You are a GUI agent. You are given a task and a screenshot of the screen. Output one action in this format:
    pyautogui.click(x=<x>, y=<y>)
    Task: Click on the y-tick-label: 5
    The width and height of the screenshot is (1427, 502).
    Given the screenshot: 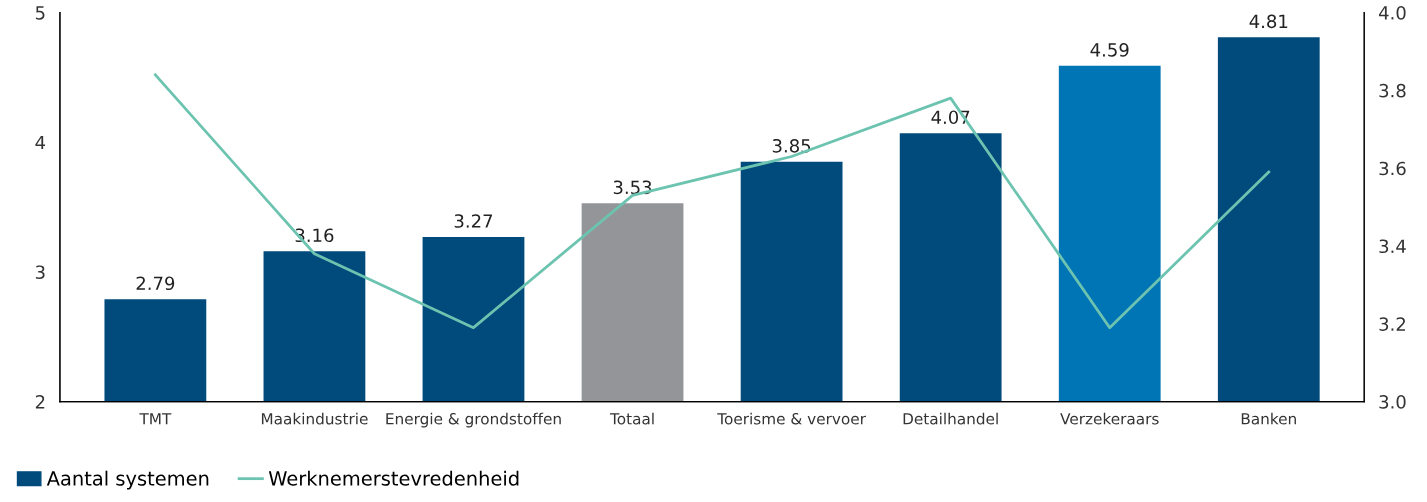 What is the action you would take?
    pyautogui.click(x=40, y=13)
    